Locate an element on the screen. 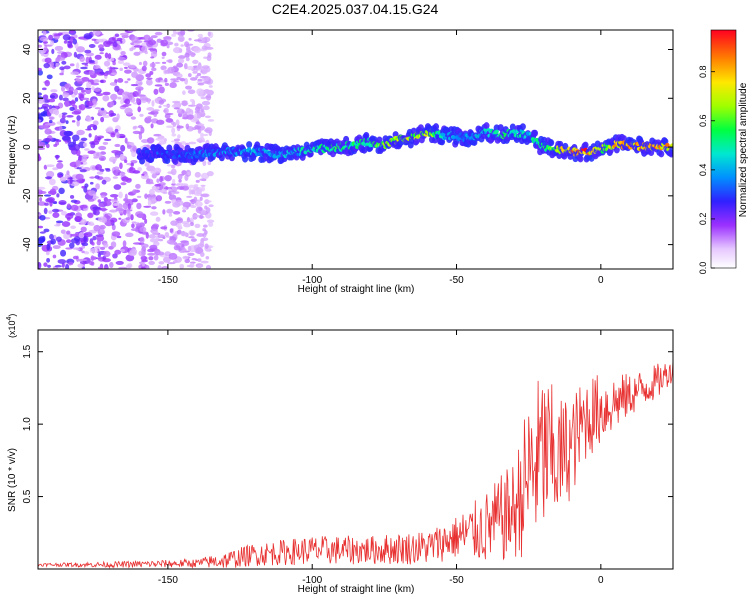  y-multiplier-close: ) is located at coordinates (12, 315).